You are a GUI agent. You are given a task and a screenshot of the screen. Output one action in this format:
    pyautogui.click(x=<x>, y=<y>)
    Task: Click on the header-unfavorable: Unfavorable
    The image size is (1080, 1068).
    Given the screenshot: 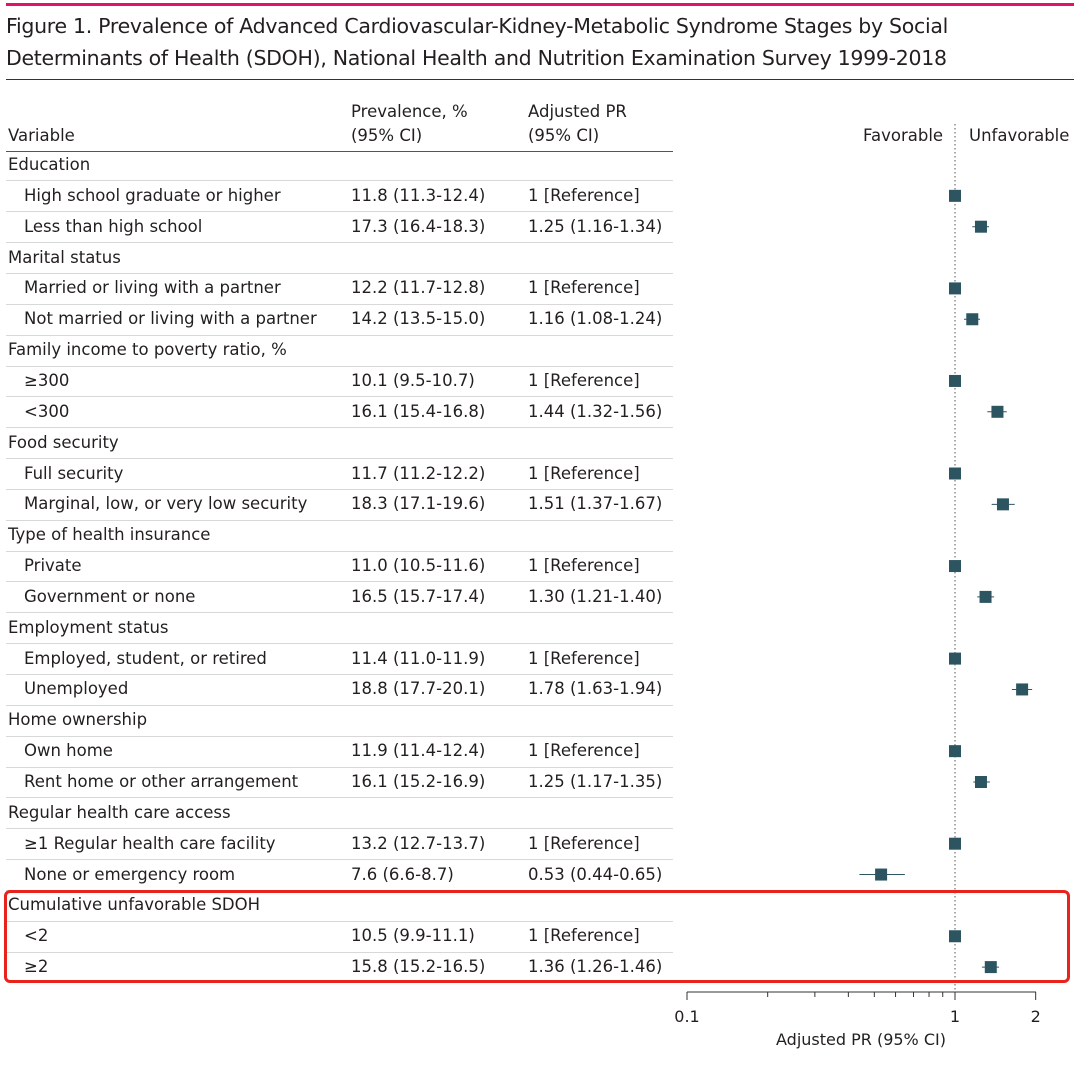 What is the action you would take?
    pyautogui.click(x=1019, y=135)
    